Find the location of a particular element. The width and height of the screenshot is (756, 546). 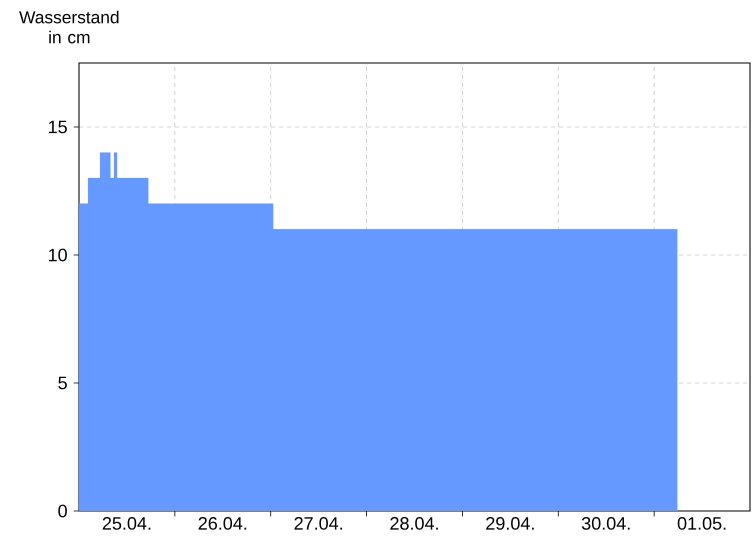

x-tick-label: 30.04. is located at coordinates (606, 523).